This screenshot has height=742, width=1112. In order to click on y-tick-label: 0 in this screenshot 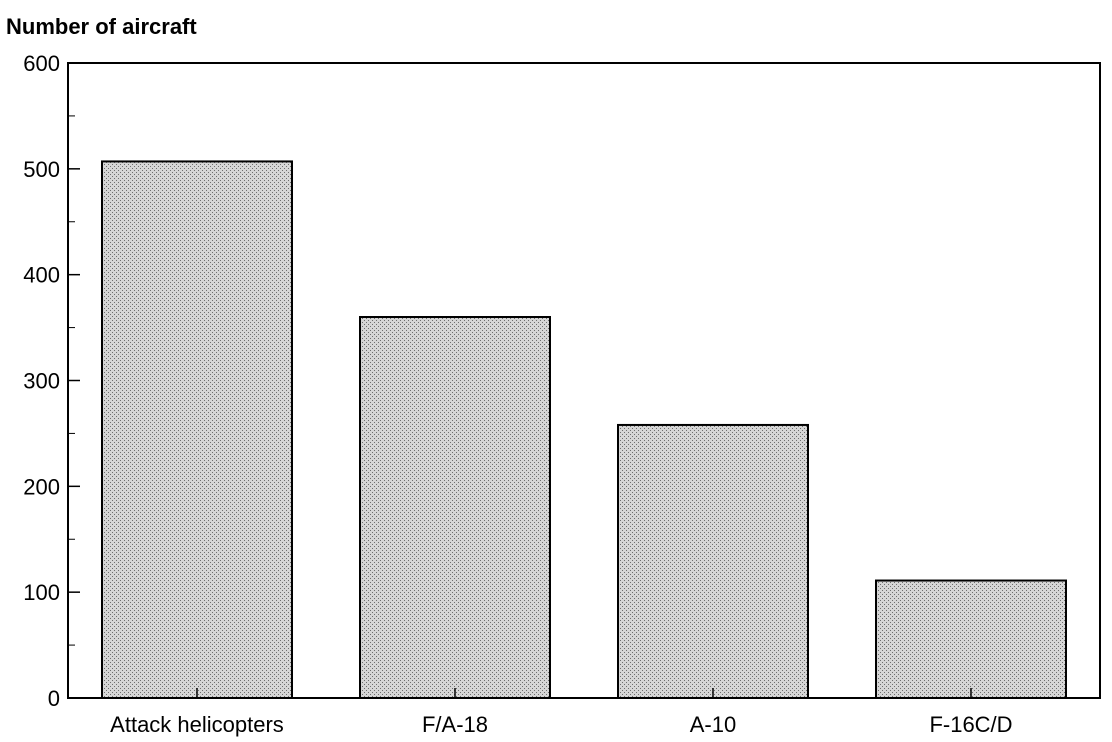, I will do `click(54, 698)`.